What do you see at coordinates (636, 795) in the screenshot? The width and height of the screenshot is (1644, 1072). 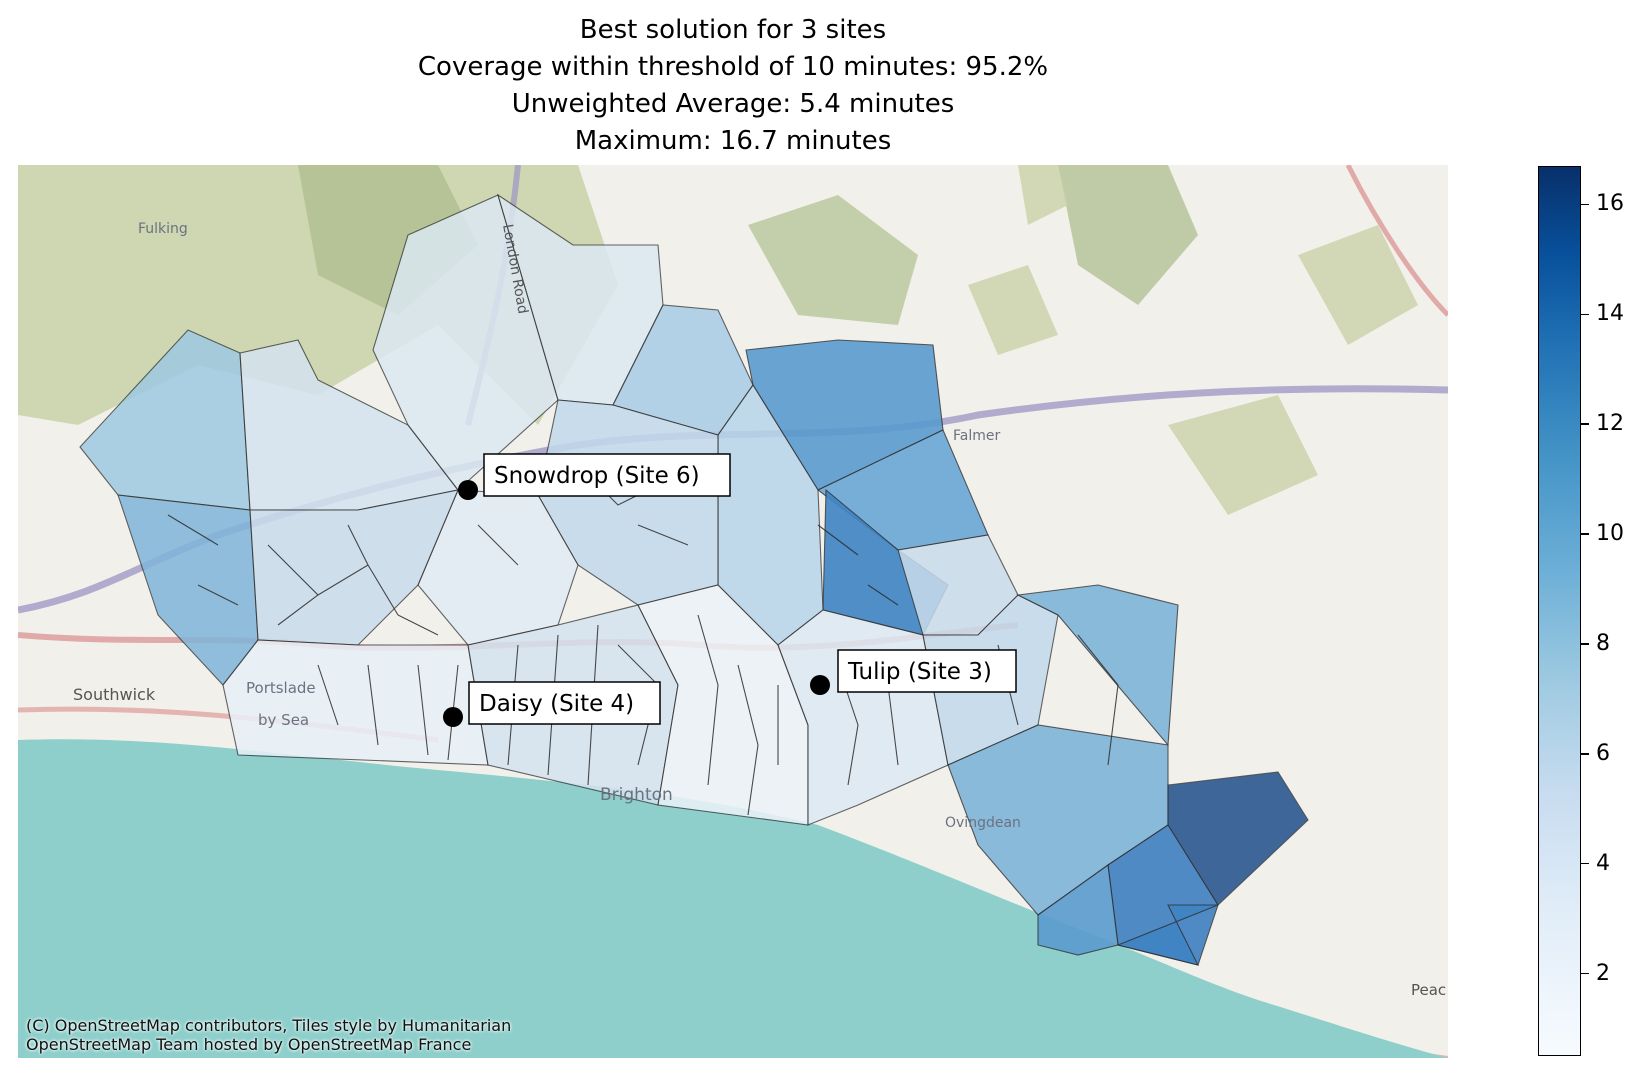 I see `place-label-brighton: Brighton` at bounding box center [636, 795].